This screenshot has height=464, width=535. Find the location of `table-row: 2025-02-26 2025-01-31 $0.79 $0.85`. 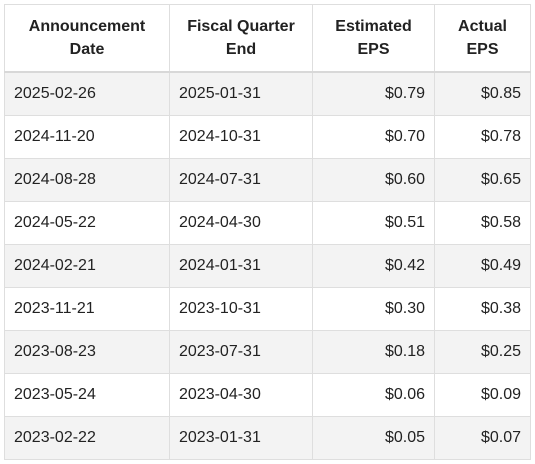

table-row: 2025-02-26 2025-01-31 $0.79 $0.85 is located at coordinates (267, 93).